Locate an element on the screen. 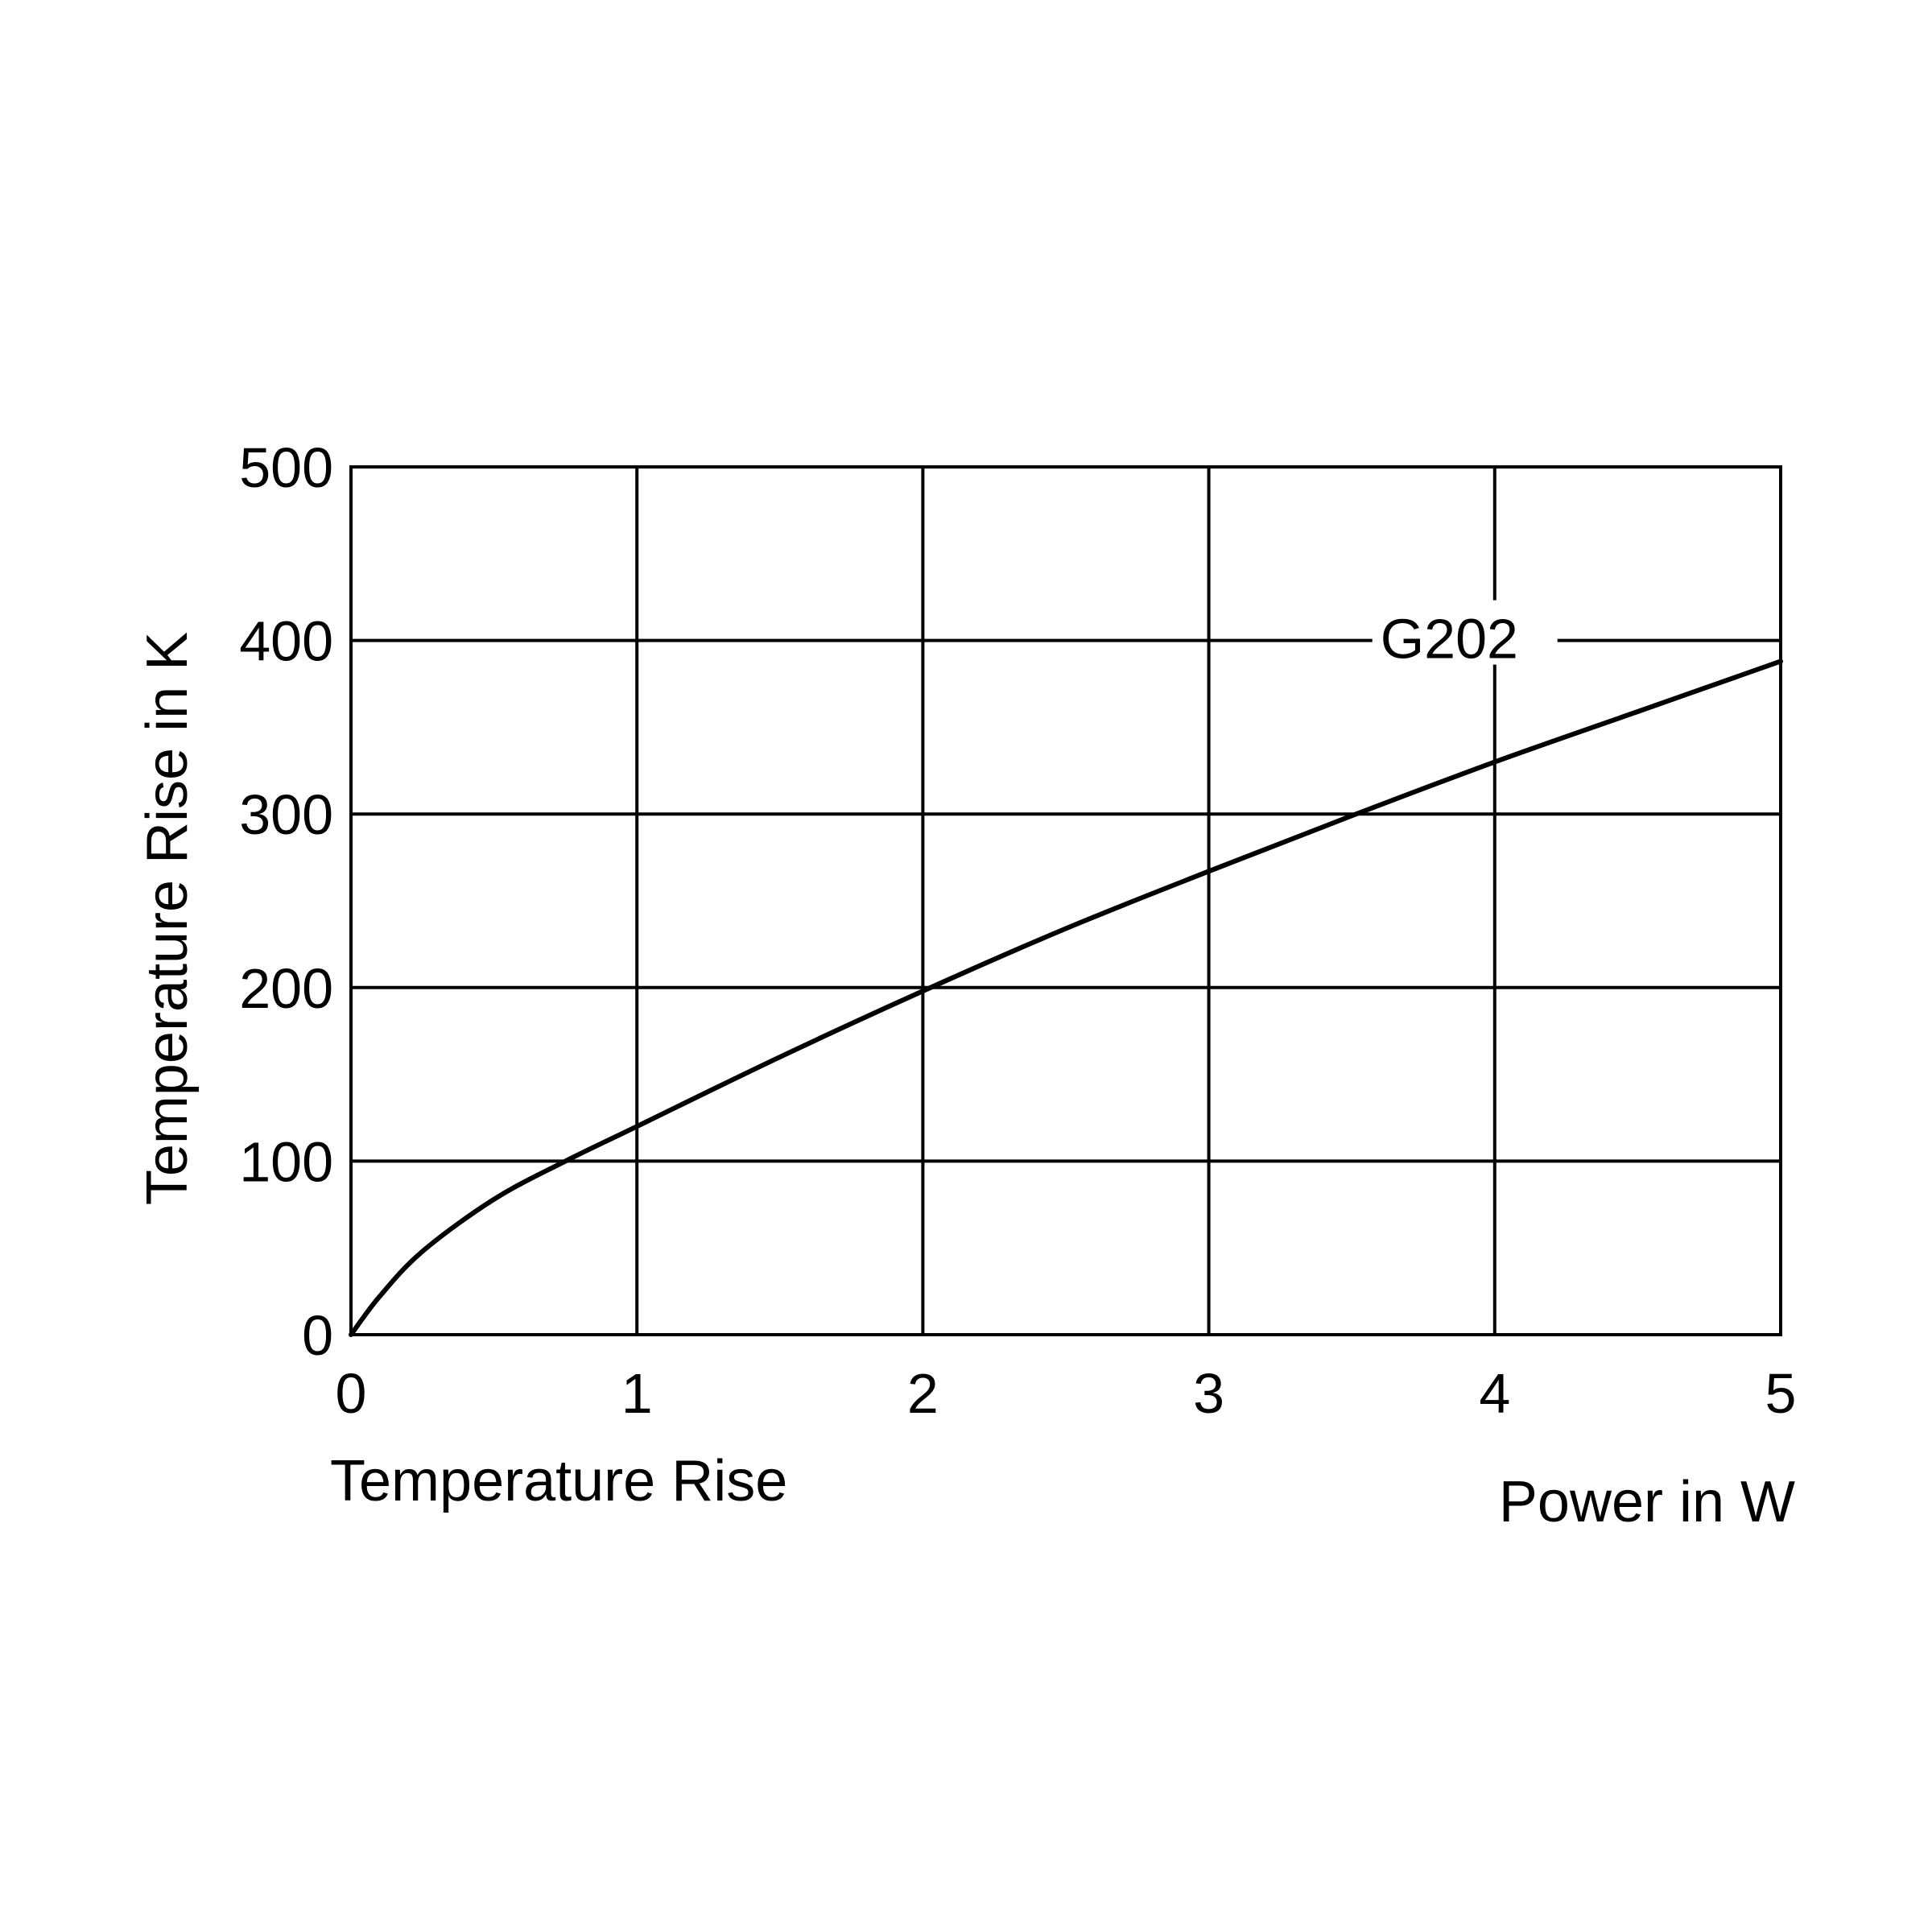  chart-caption: Temperature Rise is located at coordinates (558, 1481).